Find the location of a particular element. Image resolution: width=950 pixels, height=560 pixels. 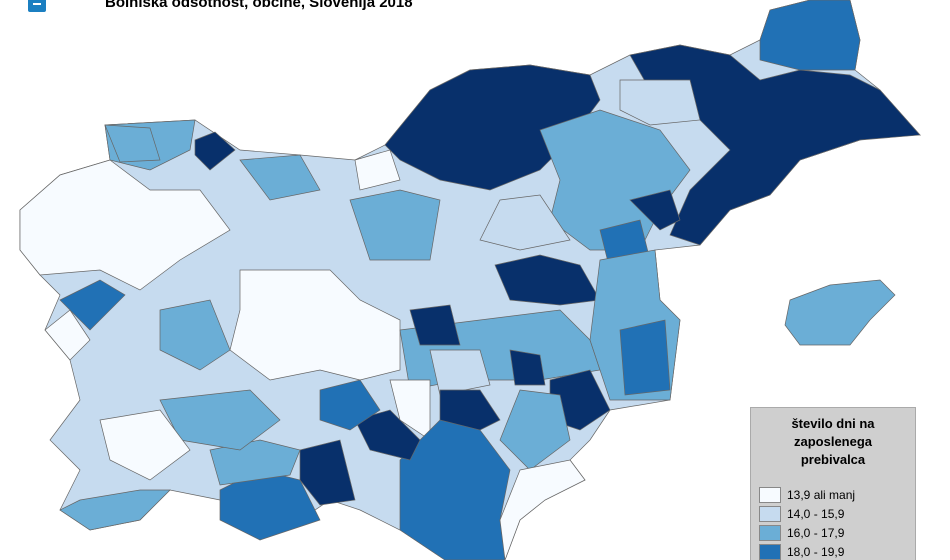

legend-title: število dni na zaposlenega prebivalca is located at coordinates (833, 441).